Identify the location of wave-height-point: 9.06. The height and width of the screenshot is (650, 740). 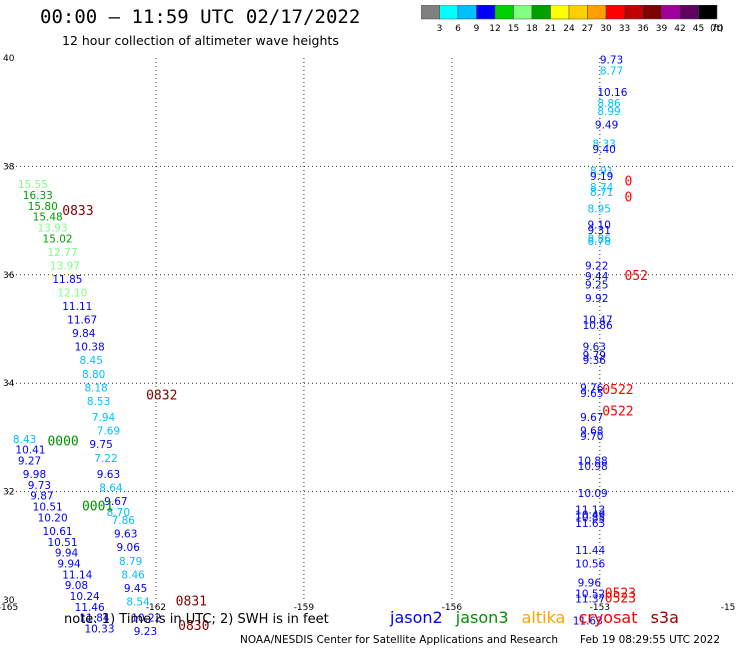
(129, 548).